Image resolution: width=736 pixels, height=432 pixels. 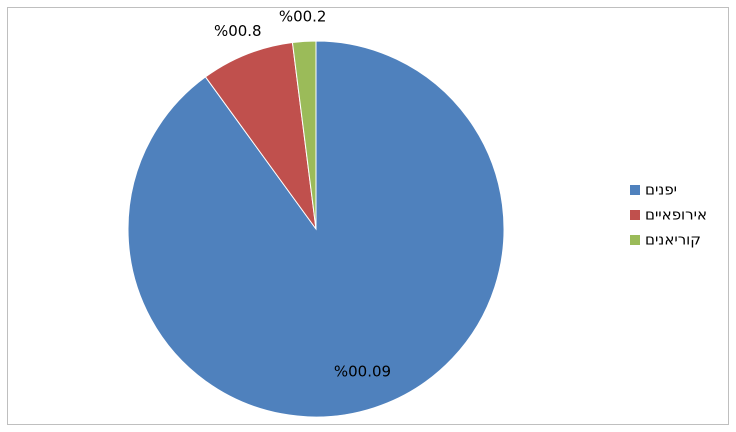 I want to click on legend-label: יפנים, so click(x=661, y=190).